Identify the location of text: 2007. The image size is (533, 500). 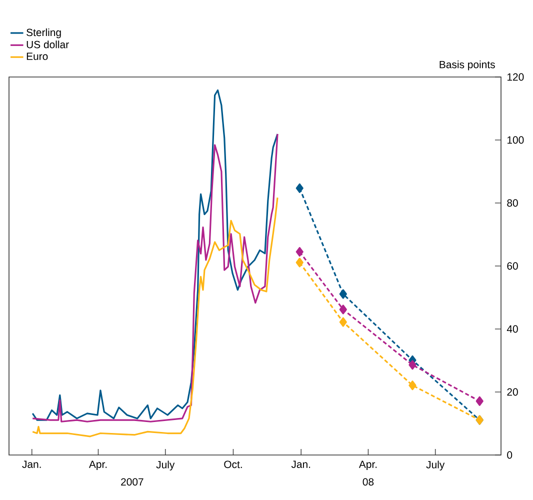
(132, 482).